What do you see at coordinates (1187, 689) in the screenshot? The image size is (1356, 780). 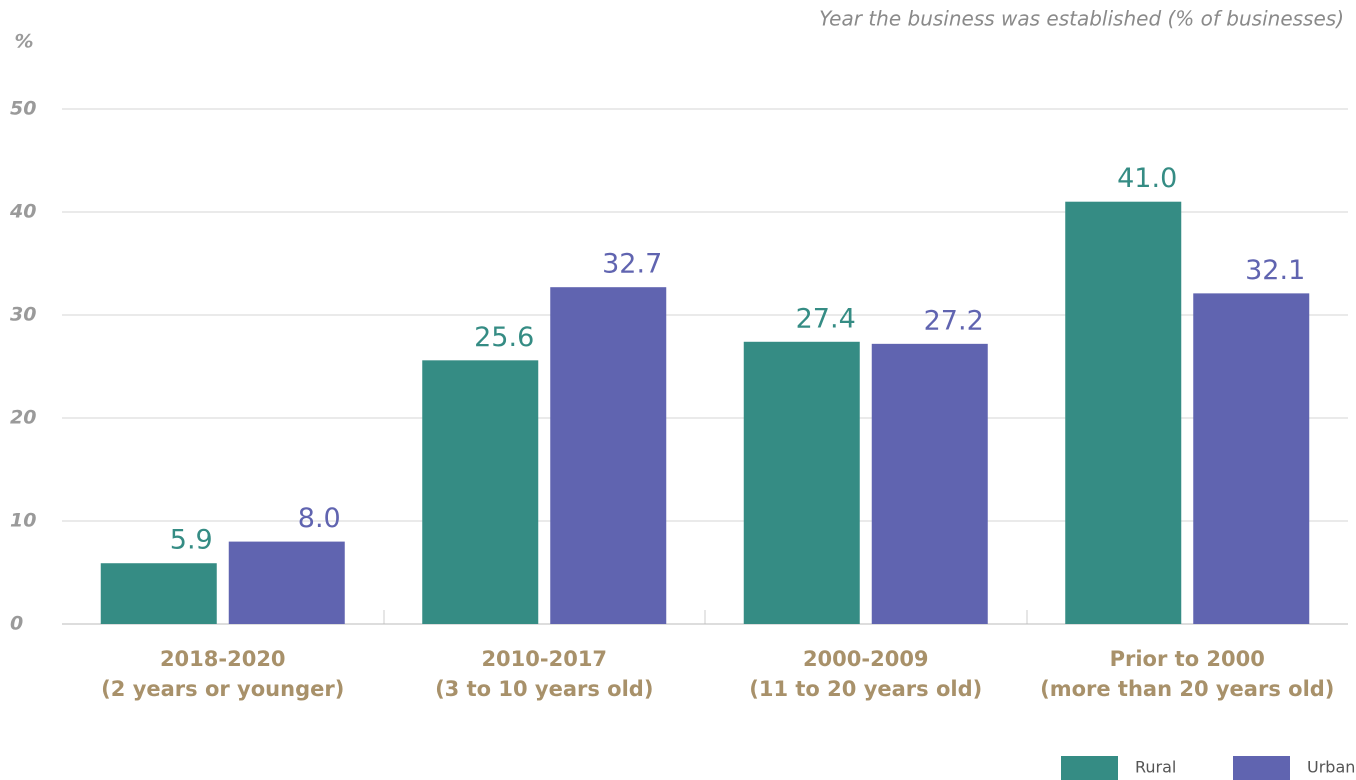 I see `x-tick-label: (more than 20 years old)` at bounding box center [1187, 689].